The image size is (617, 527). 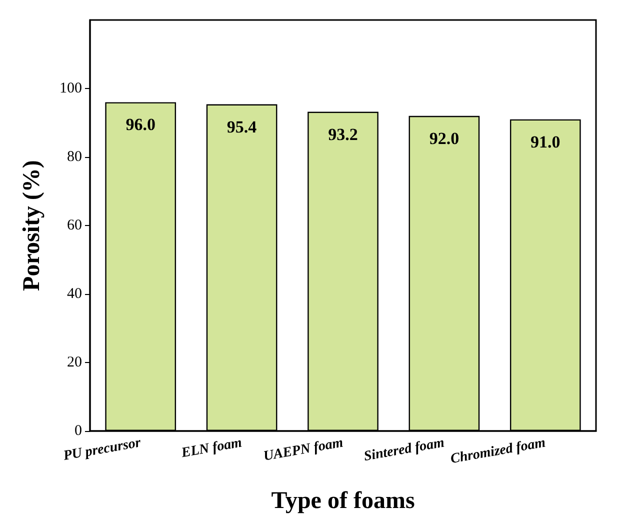 I want to click on y-axis-title: Porosity (%), so click(x=32, y=225).